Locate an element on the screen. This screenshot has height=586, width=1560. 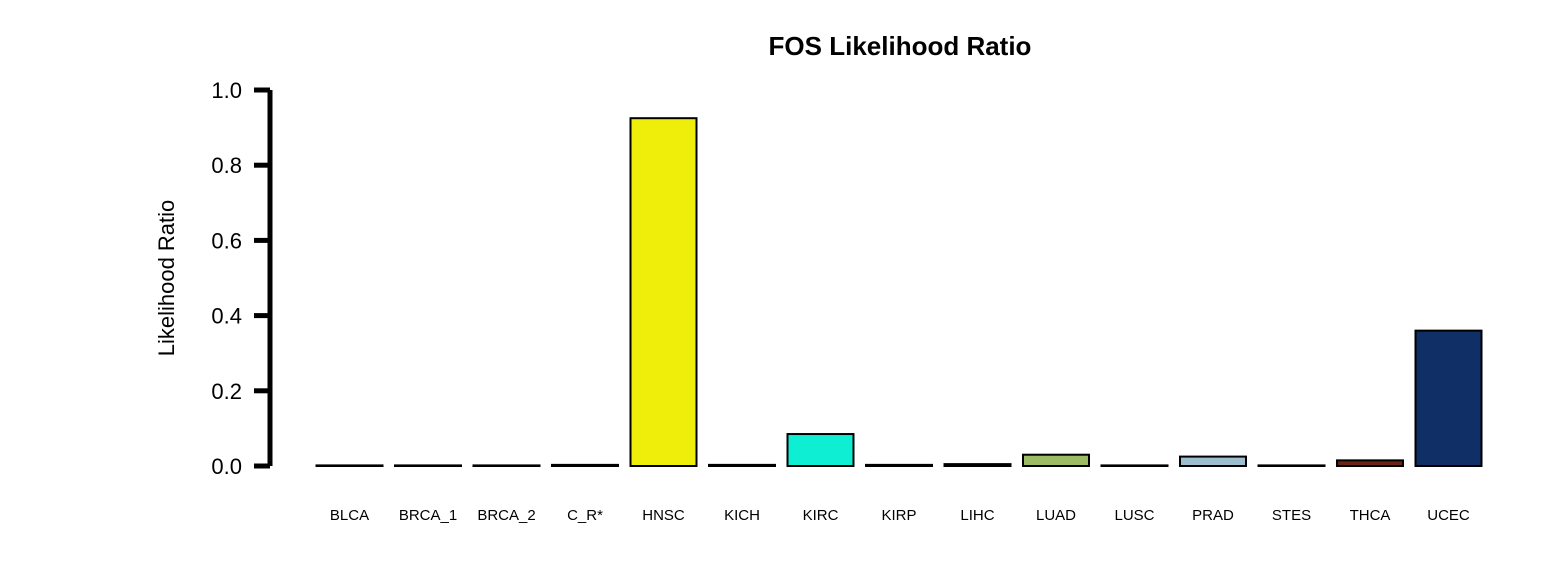
x-tick-label: BRCA_2 is located at coordinates (506, 515).